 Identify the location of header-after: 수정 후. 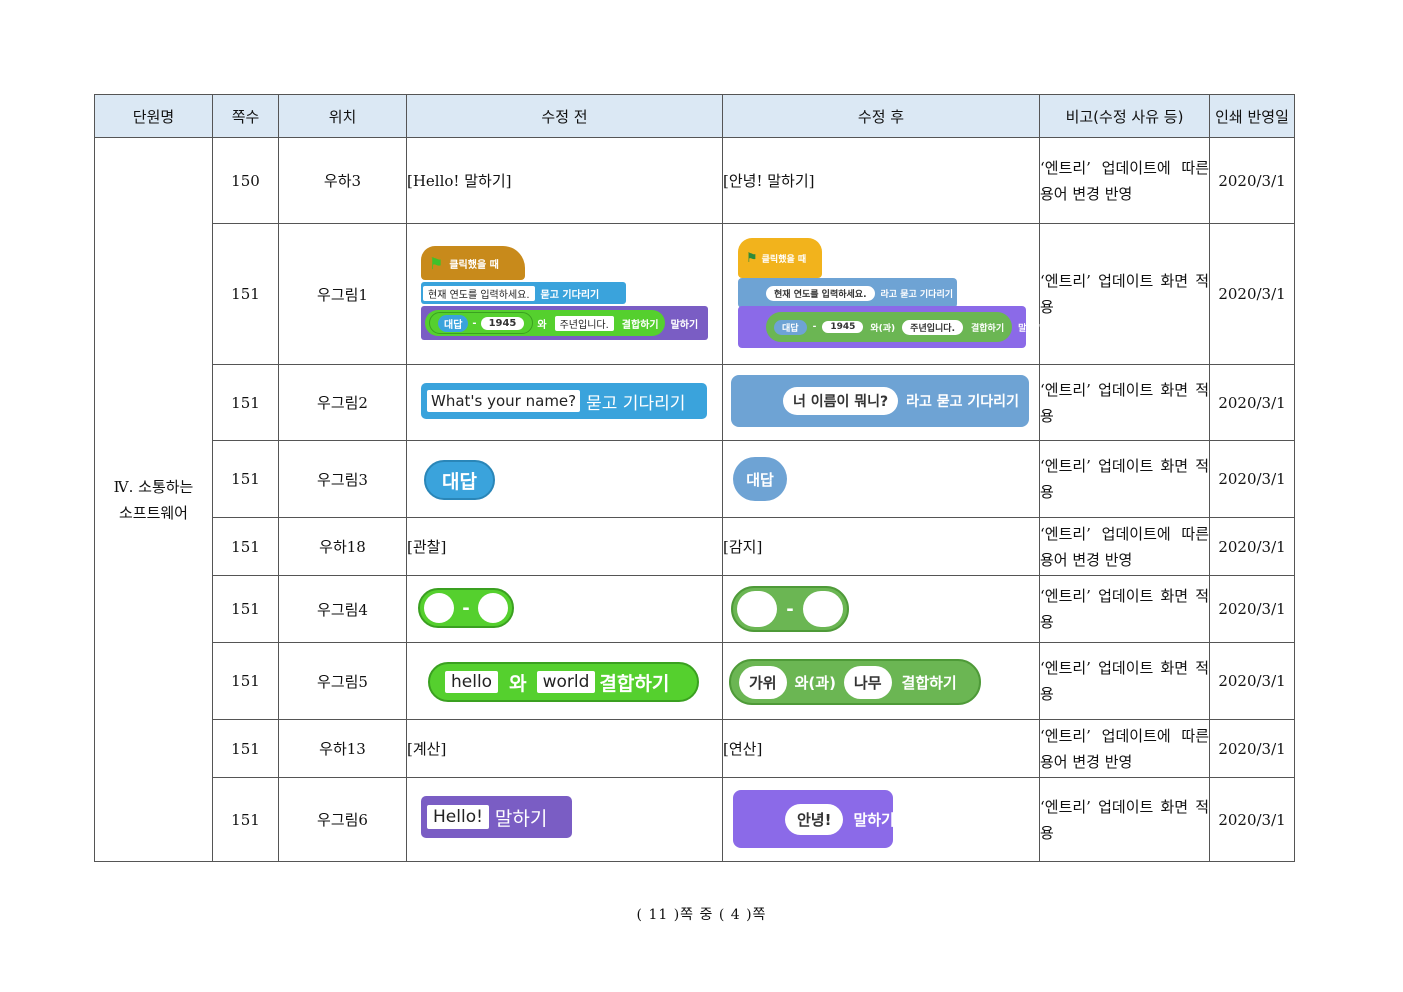
(881, 116).